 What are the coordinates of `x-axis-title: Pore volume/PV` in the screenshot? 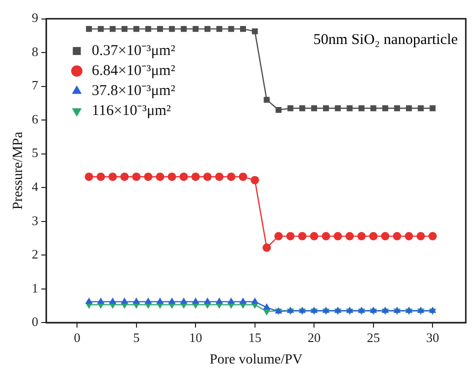 It's located at (256, 360).